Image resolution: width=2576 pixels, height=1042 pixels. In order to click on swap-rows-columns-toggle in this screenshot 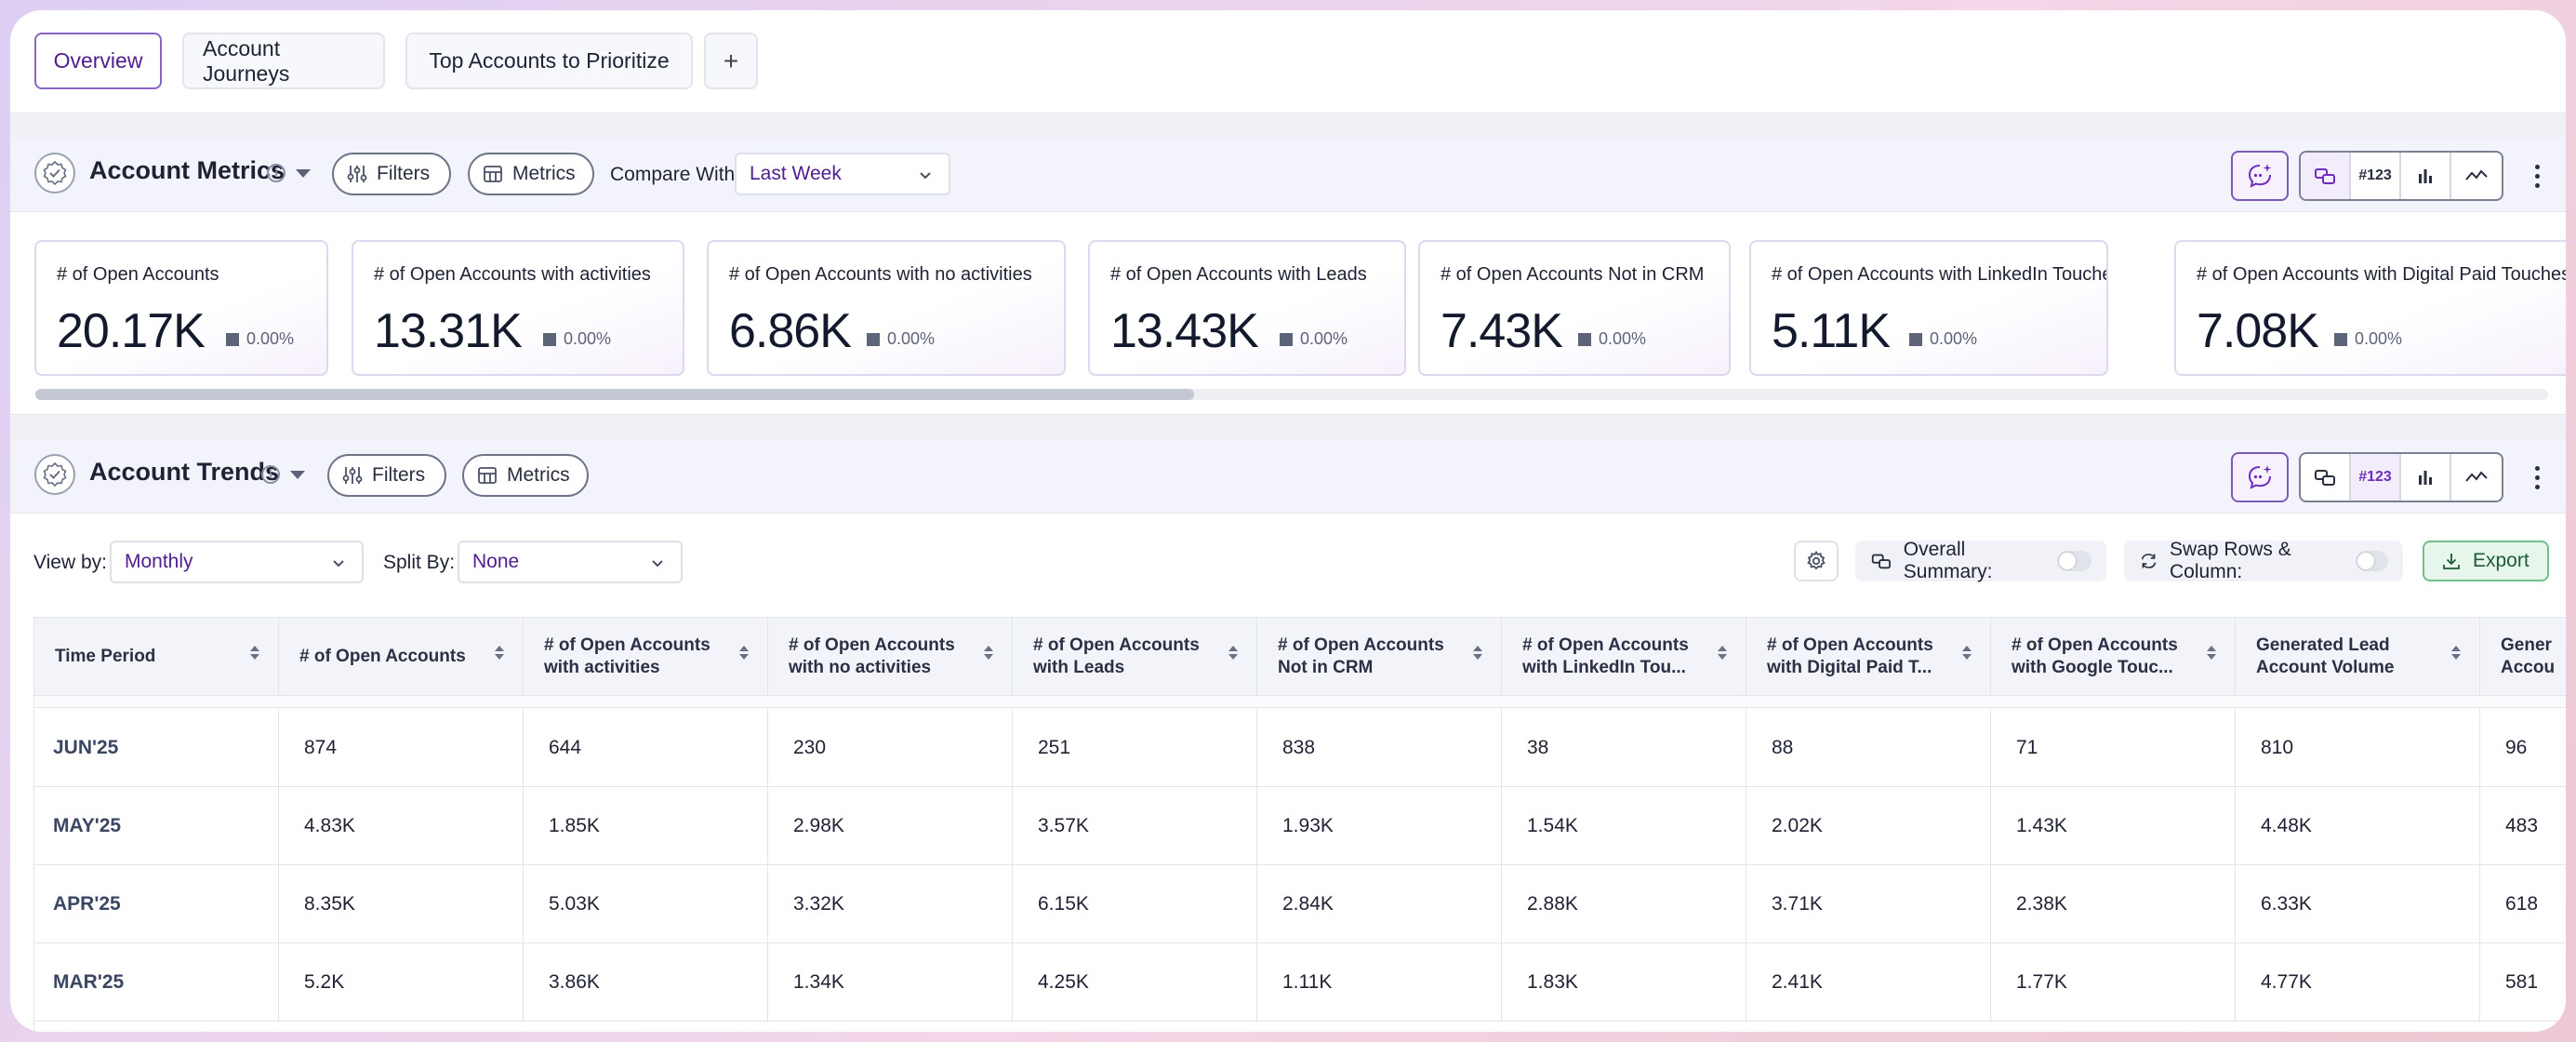, I will do `click(2372, 561)`.